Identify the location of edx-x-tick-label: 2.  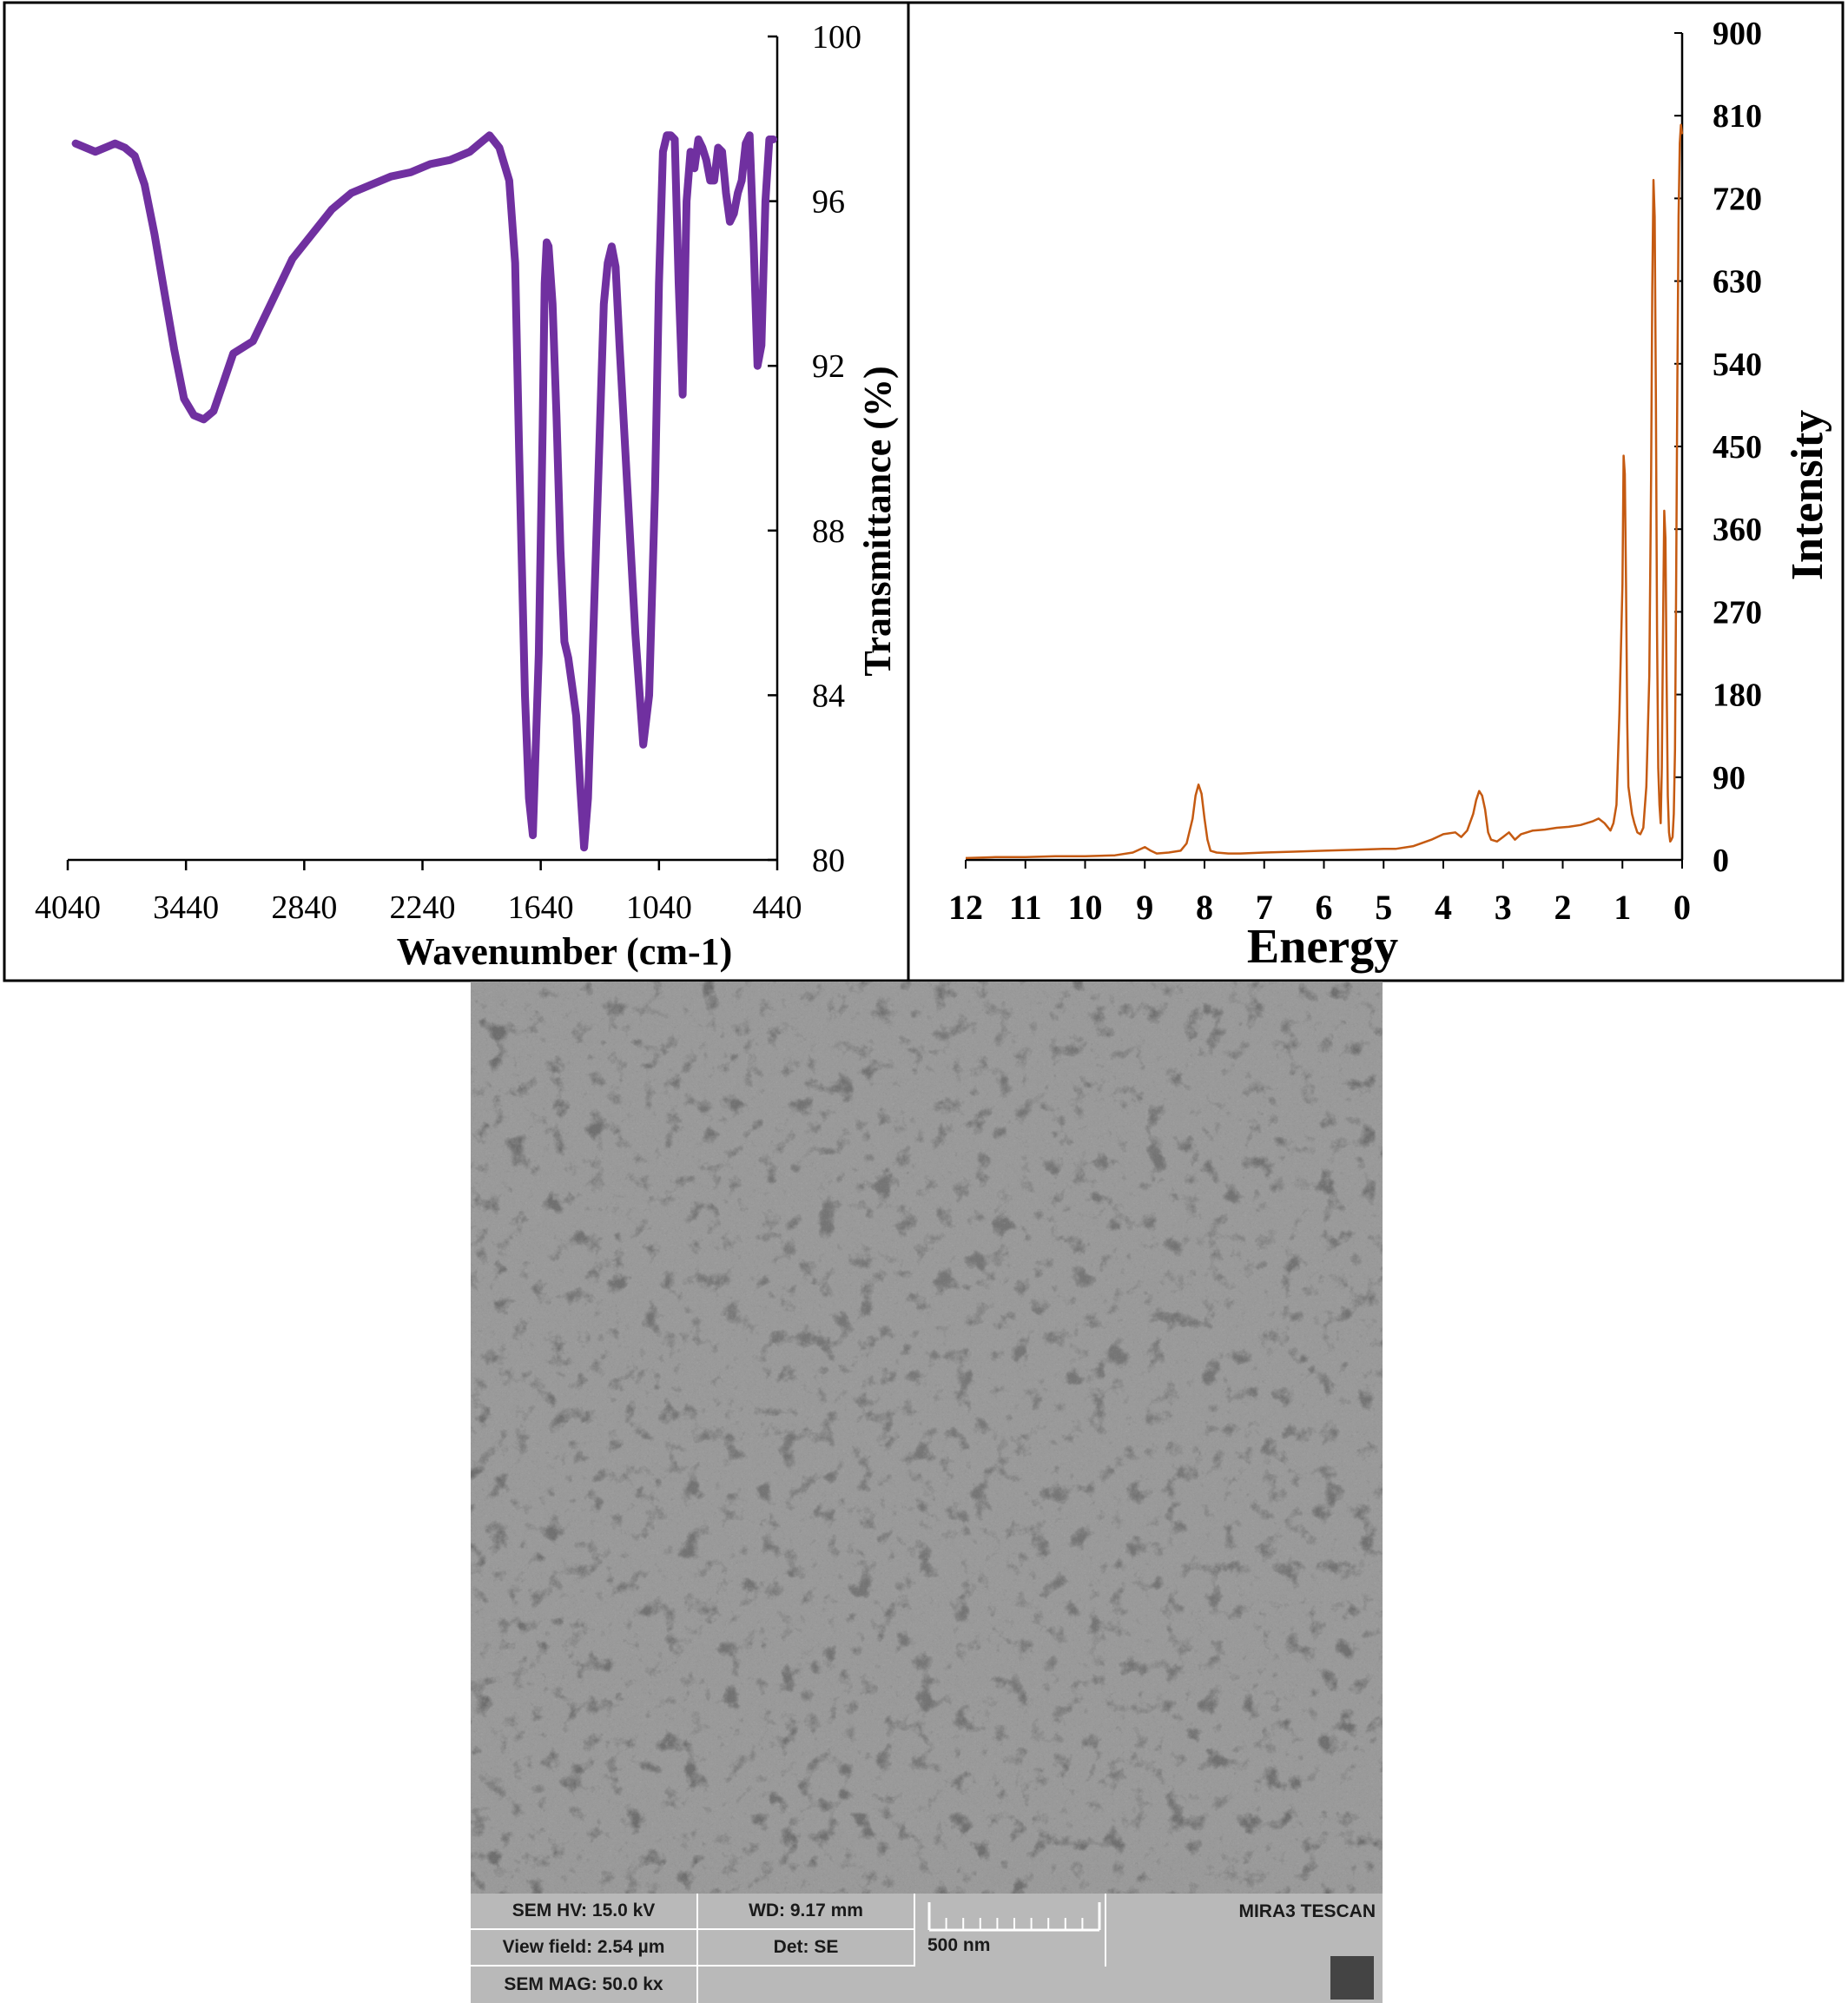
(1563, 907).